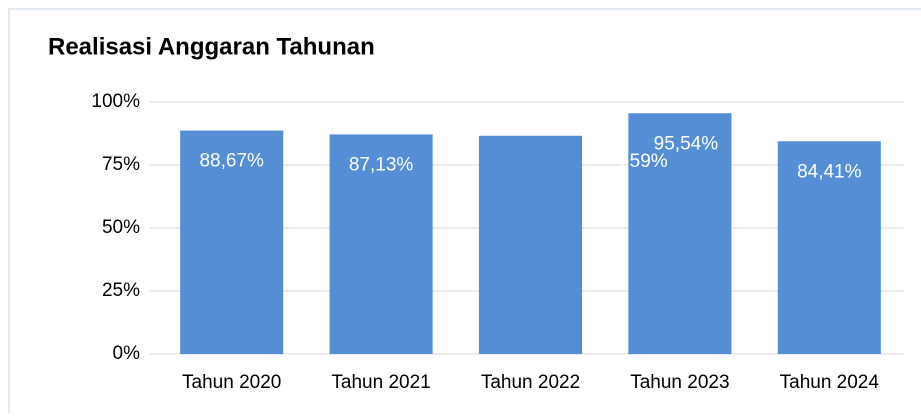 Image resolution: width=921 pixels, height=418 pixels. What do you see at coordinates (115, 101) in the screenshot?
I see `y-tick-label: 100%` at bounding box center [115, 101].